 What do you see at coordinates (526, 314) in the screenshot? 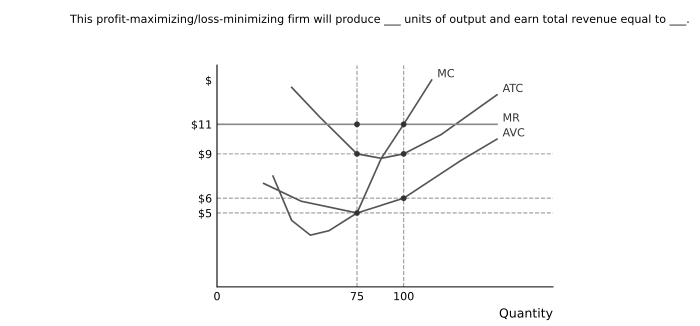
I see `x-axis-title: Quantity` at bounding box center [526, 314].